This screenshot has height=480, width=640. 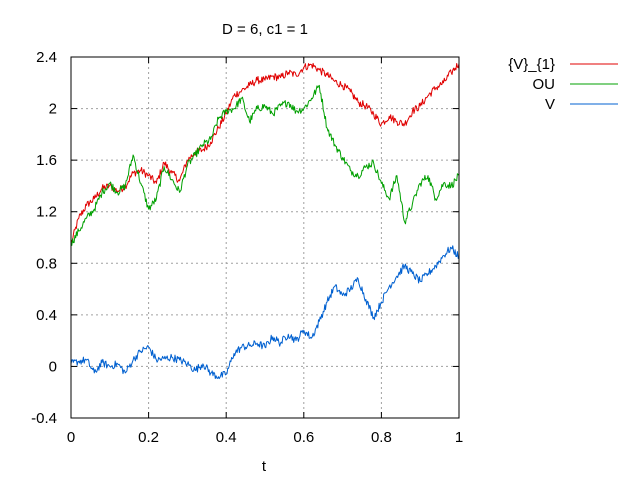 I want to click on y-tick-label: 1.2, so click(x=46, y=212).